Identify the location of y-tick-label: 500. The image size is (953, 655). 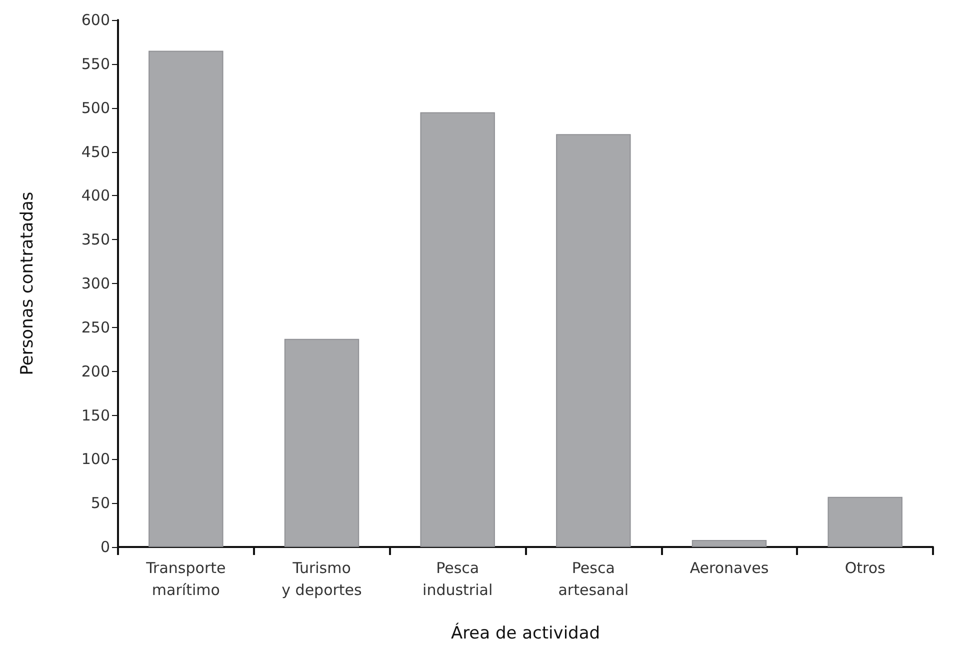
(95, 107).